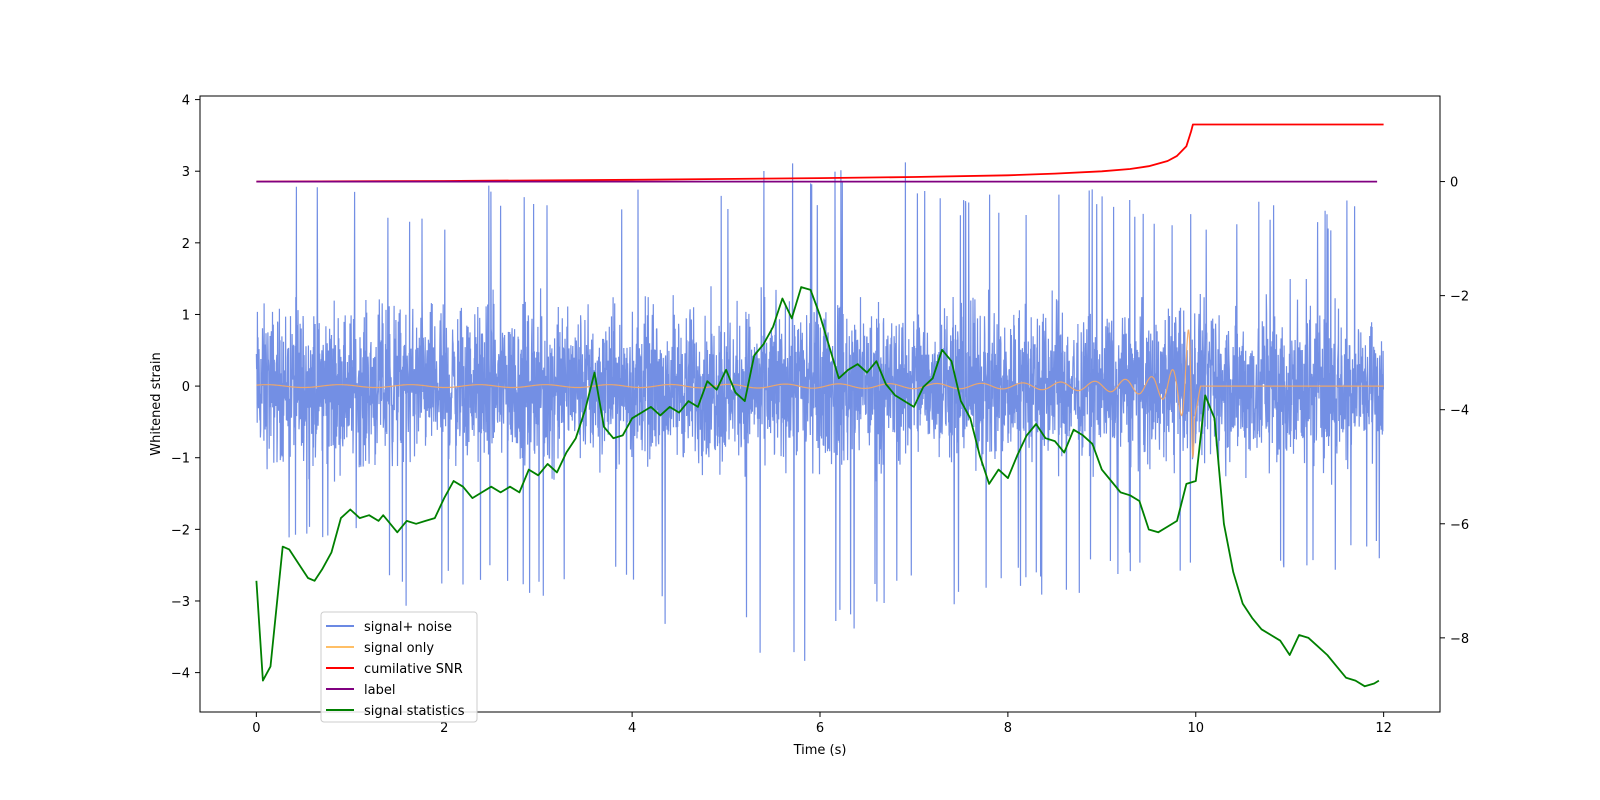 Image resolution: width=1600 pixels, height=800 pixels. I want to click on x-tick-label: 0, so click(256, 728).